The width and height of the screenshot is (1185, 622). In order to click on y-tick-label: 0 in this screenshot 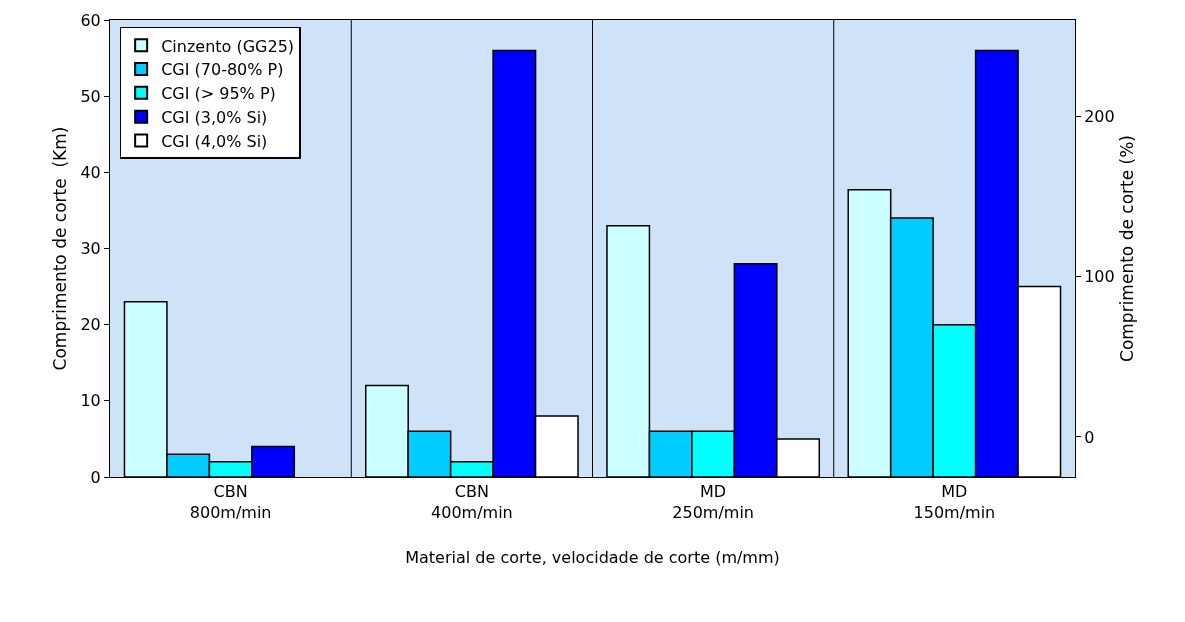, I will do `click(95, 477)`.